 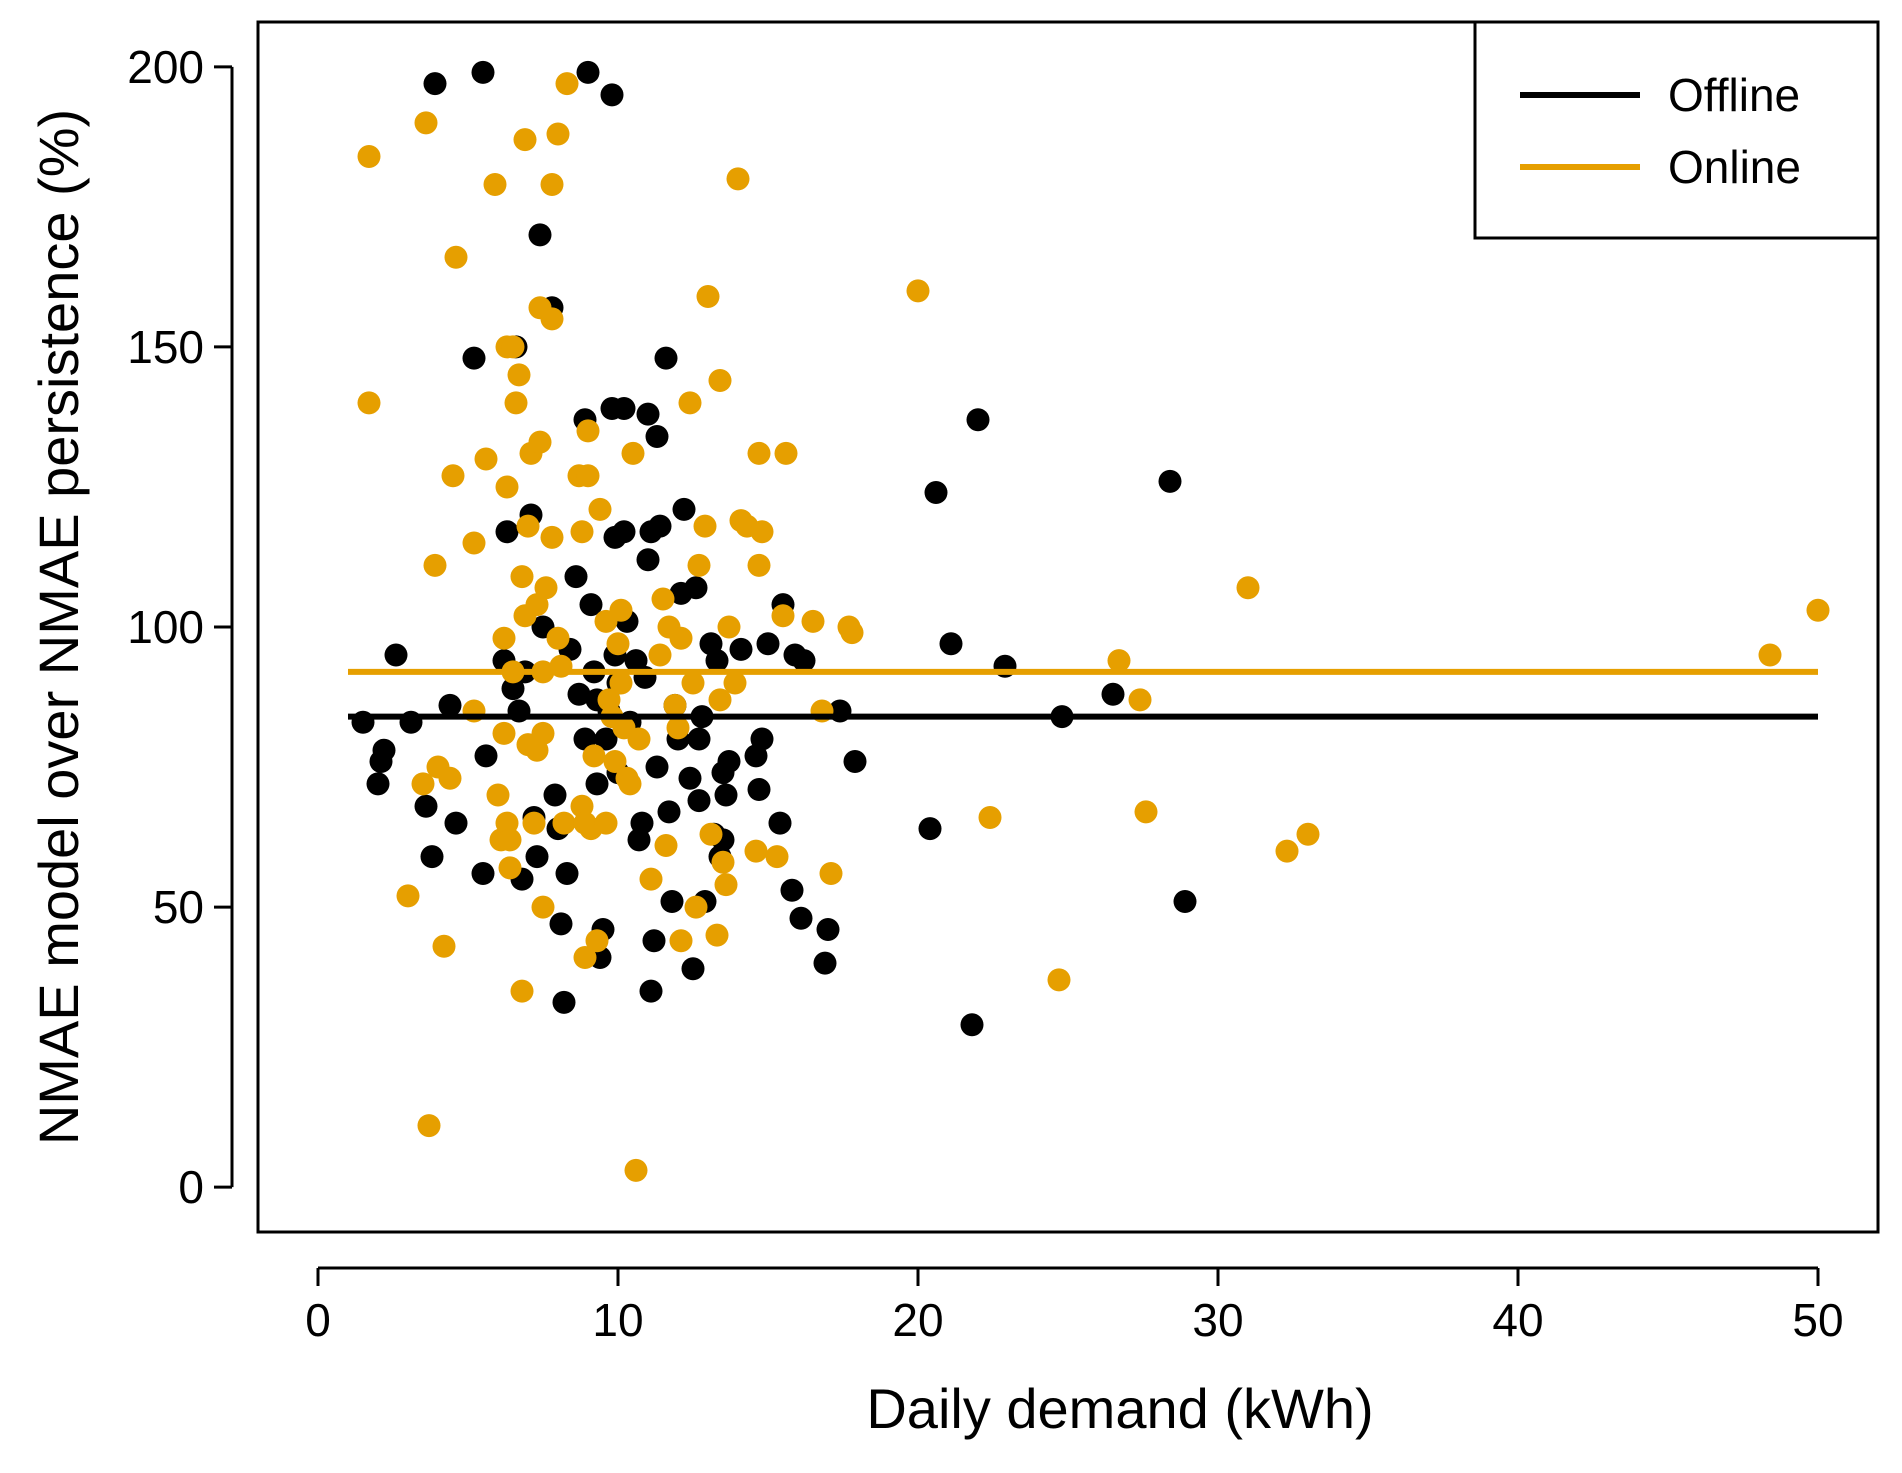 I want to click on x-tick-label: 40, so click(x=1517, y=1320).